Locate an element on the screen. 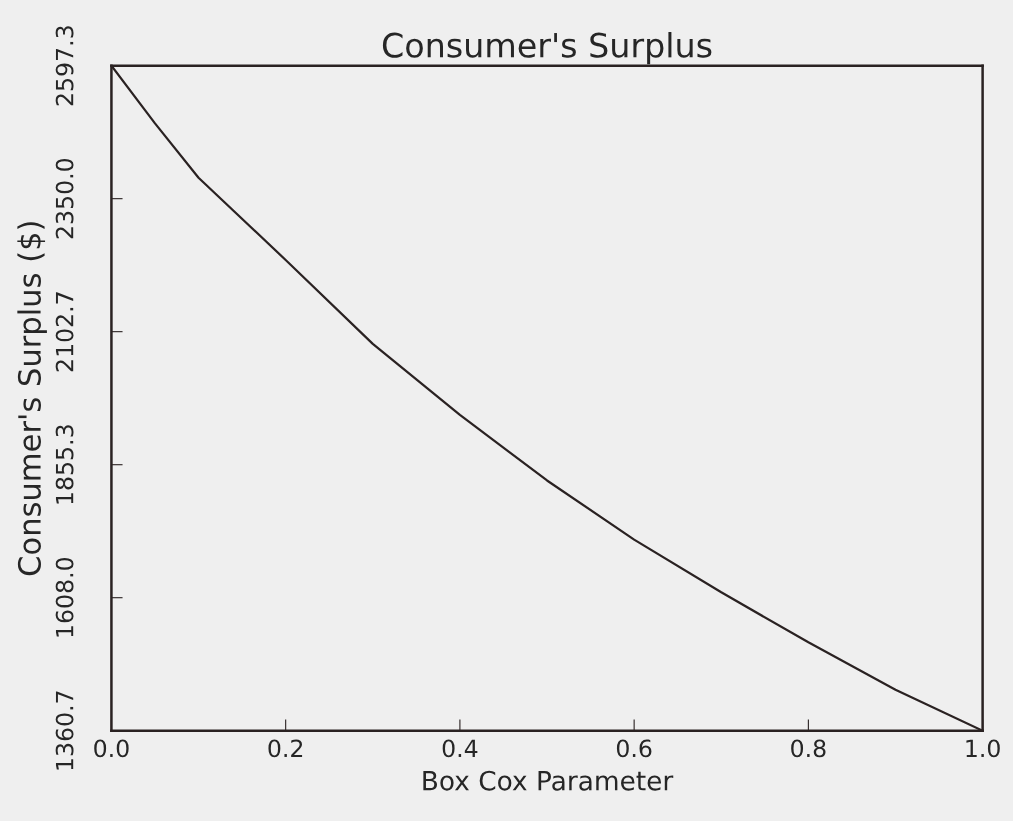  y-tick-label: 2597.3 is located at coordinates (64, 66).